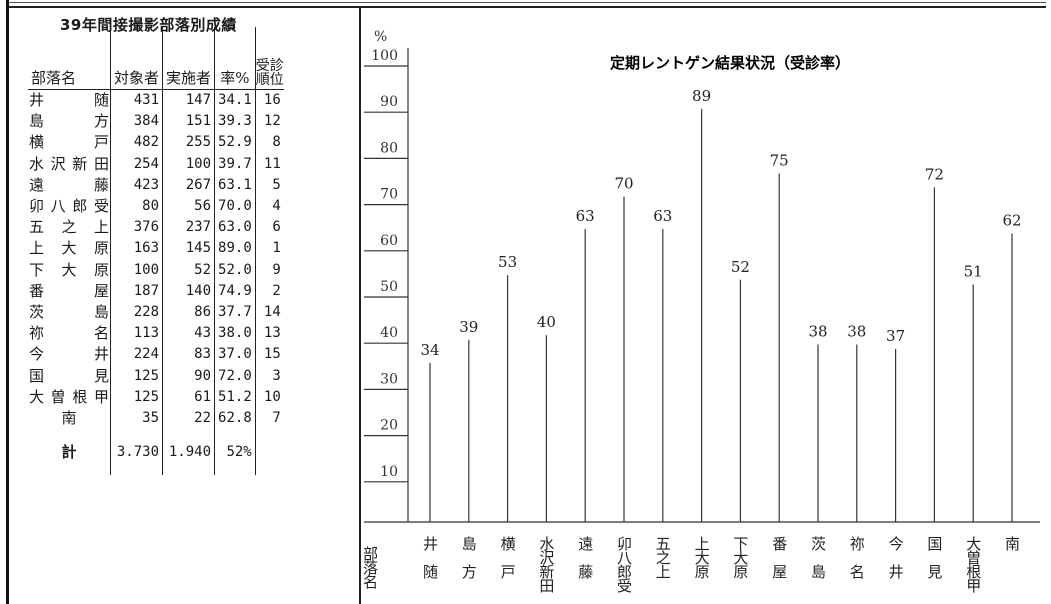 This screenshot has height=604, width=1051. What do you see at coordinates (856, 331) in the screenshot?
I see `data-label: 38` at bounding box center [856, 331].